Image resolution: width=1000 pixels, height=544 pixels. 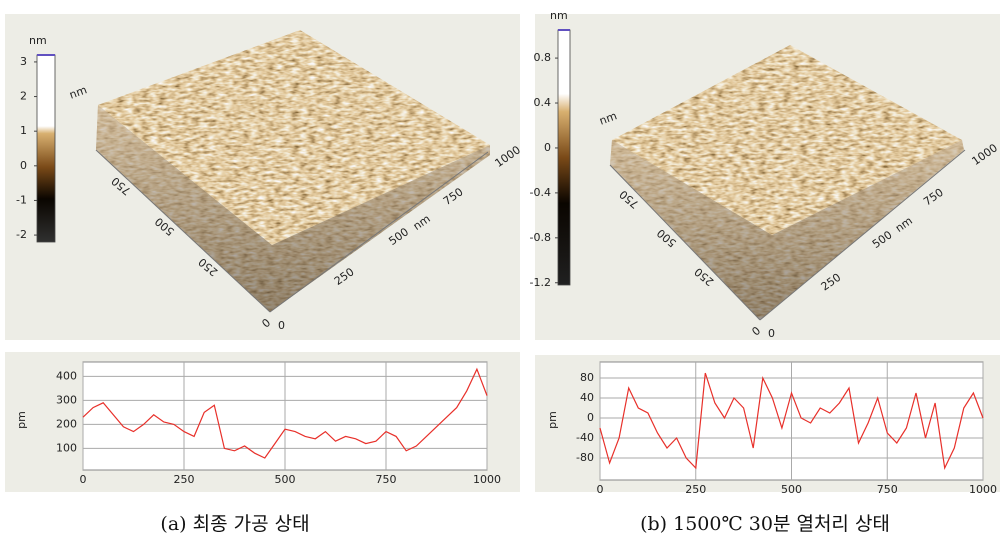 I want to click on colorbar-tick-label: -0.8, so click(x=540, y=237).